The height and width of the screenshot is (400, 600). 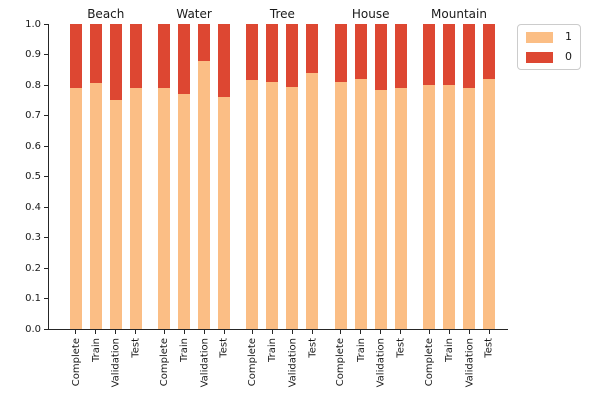 What do you see at coordinates (106, 14) in the screenshot?
I see `group-title: Beach` at bounding box center [106, 14].